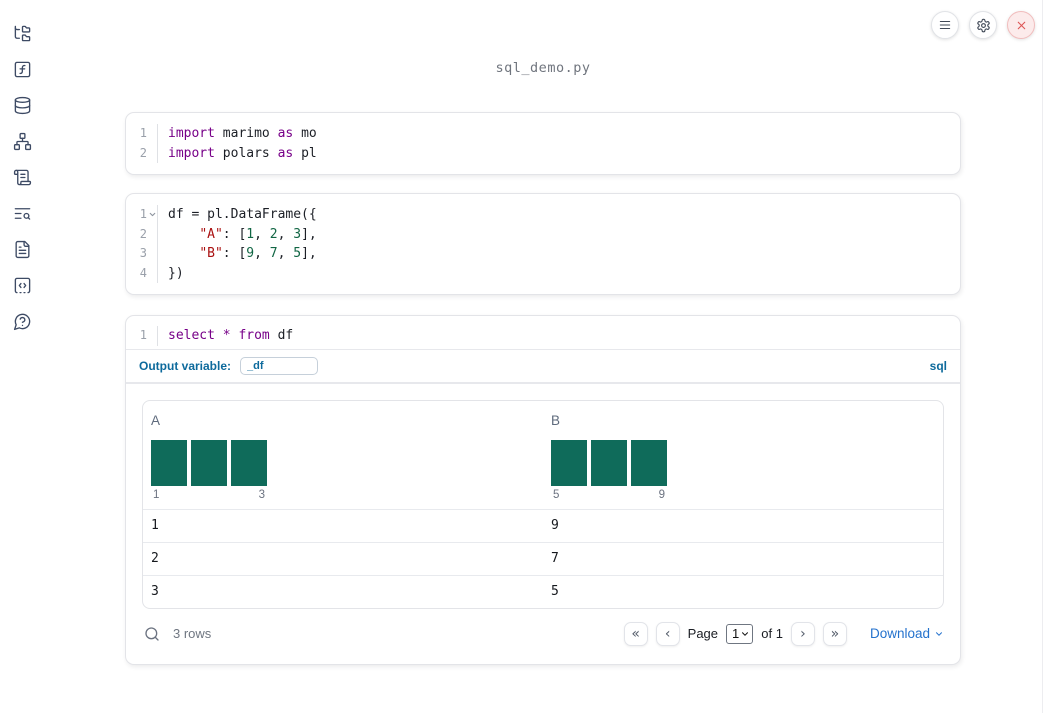 The width and height of the screenshot is (1043, 713). I want to click on sidebar-item-help, so click(22, 321).